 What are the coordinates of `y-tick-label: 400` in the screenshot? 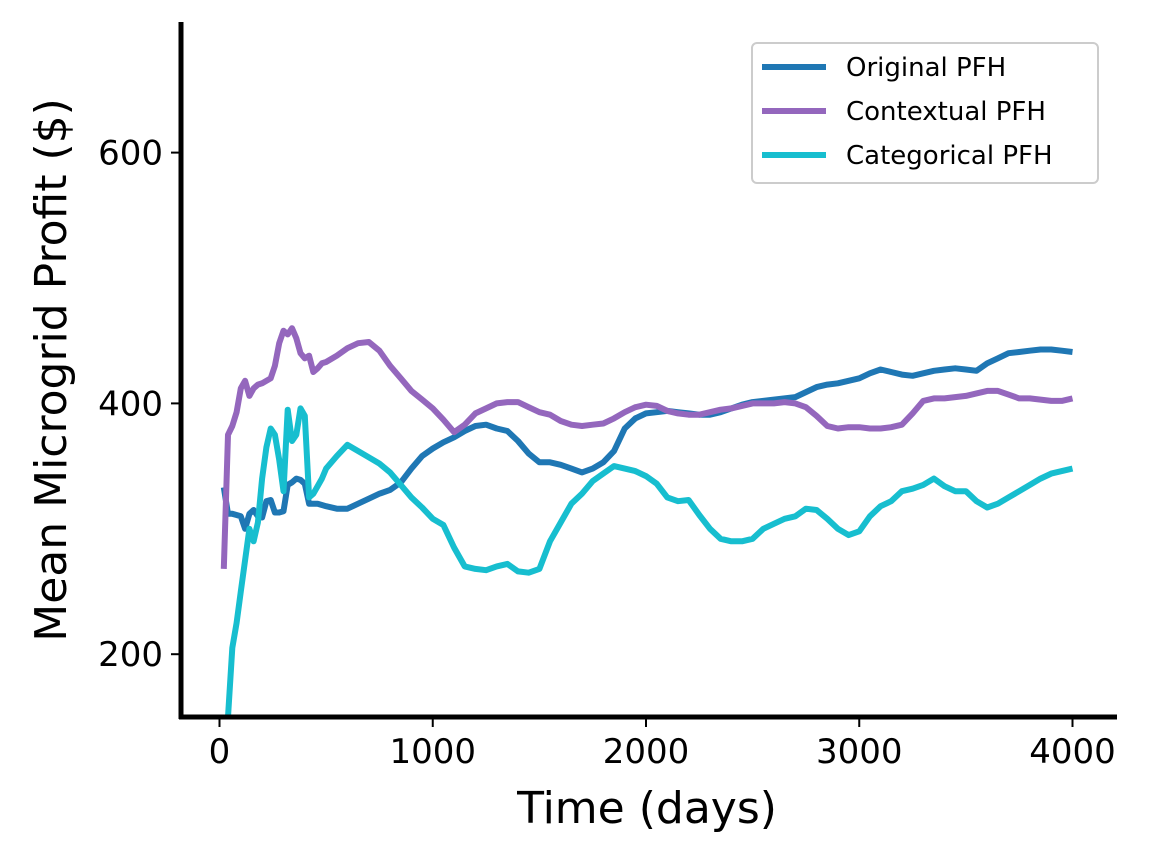 It's located at (130, 404).